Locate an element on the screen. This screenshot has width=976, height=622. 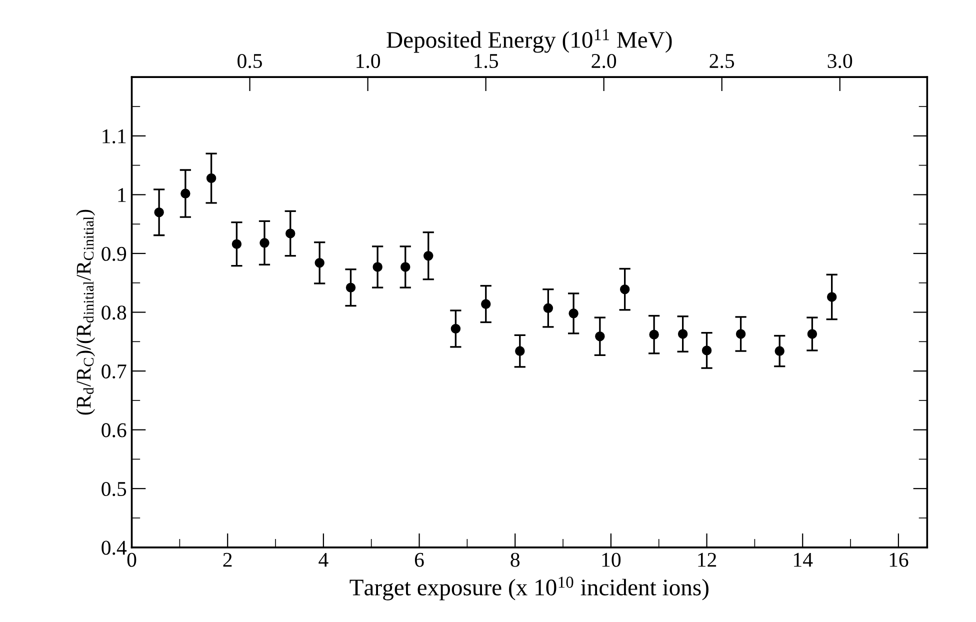
x-tick-label: 6 is located at coordinates (419, 559).